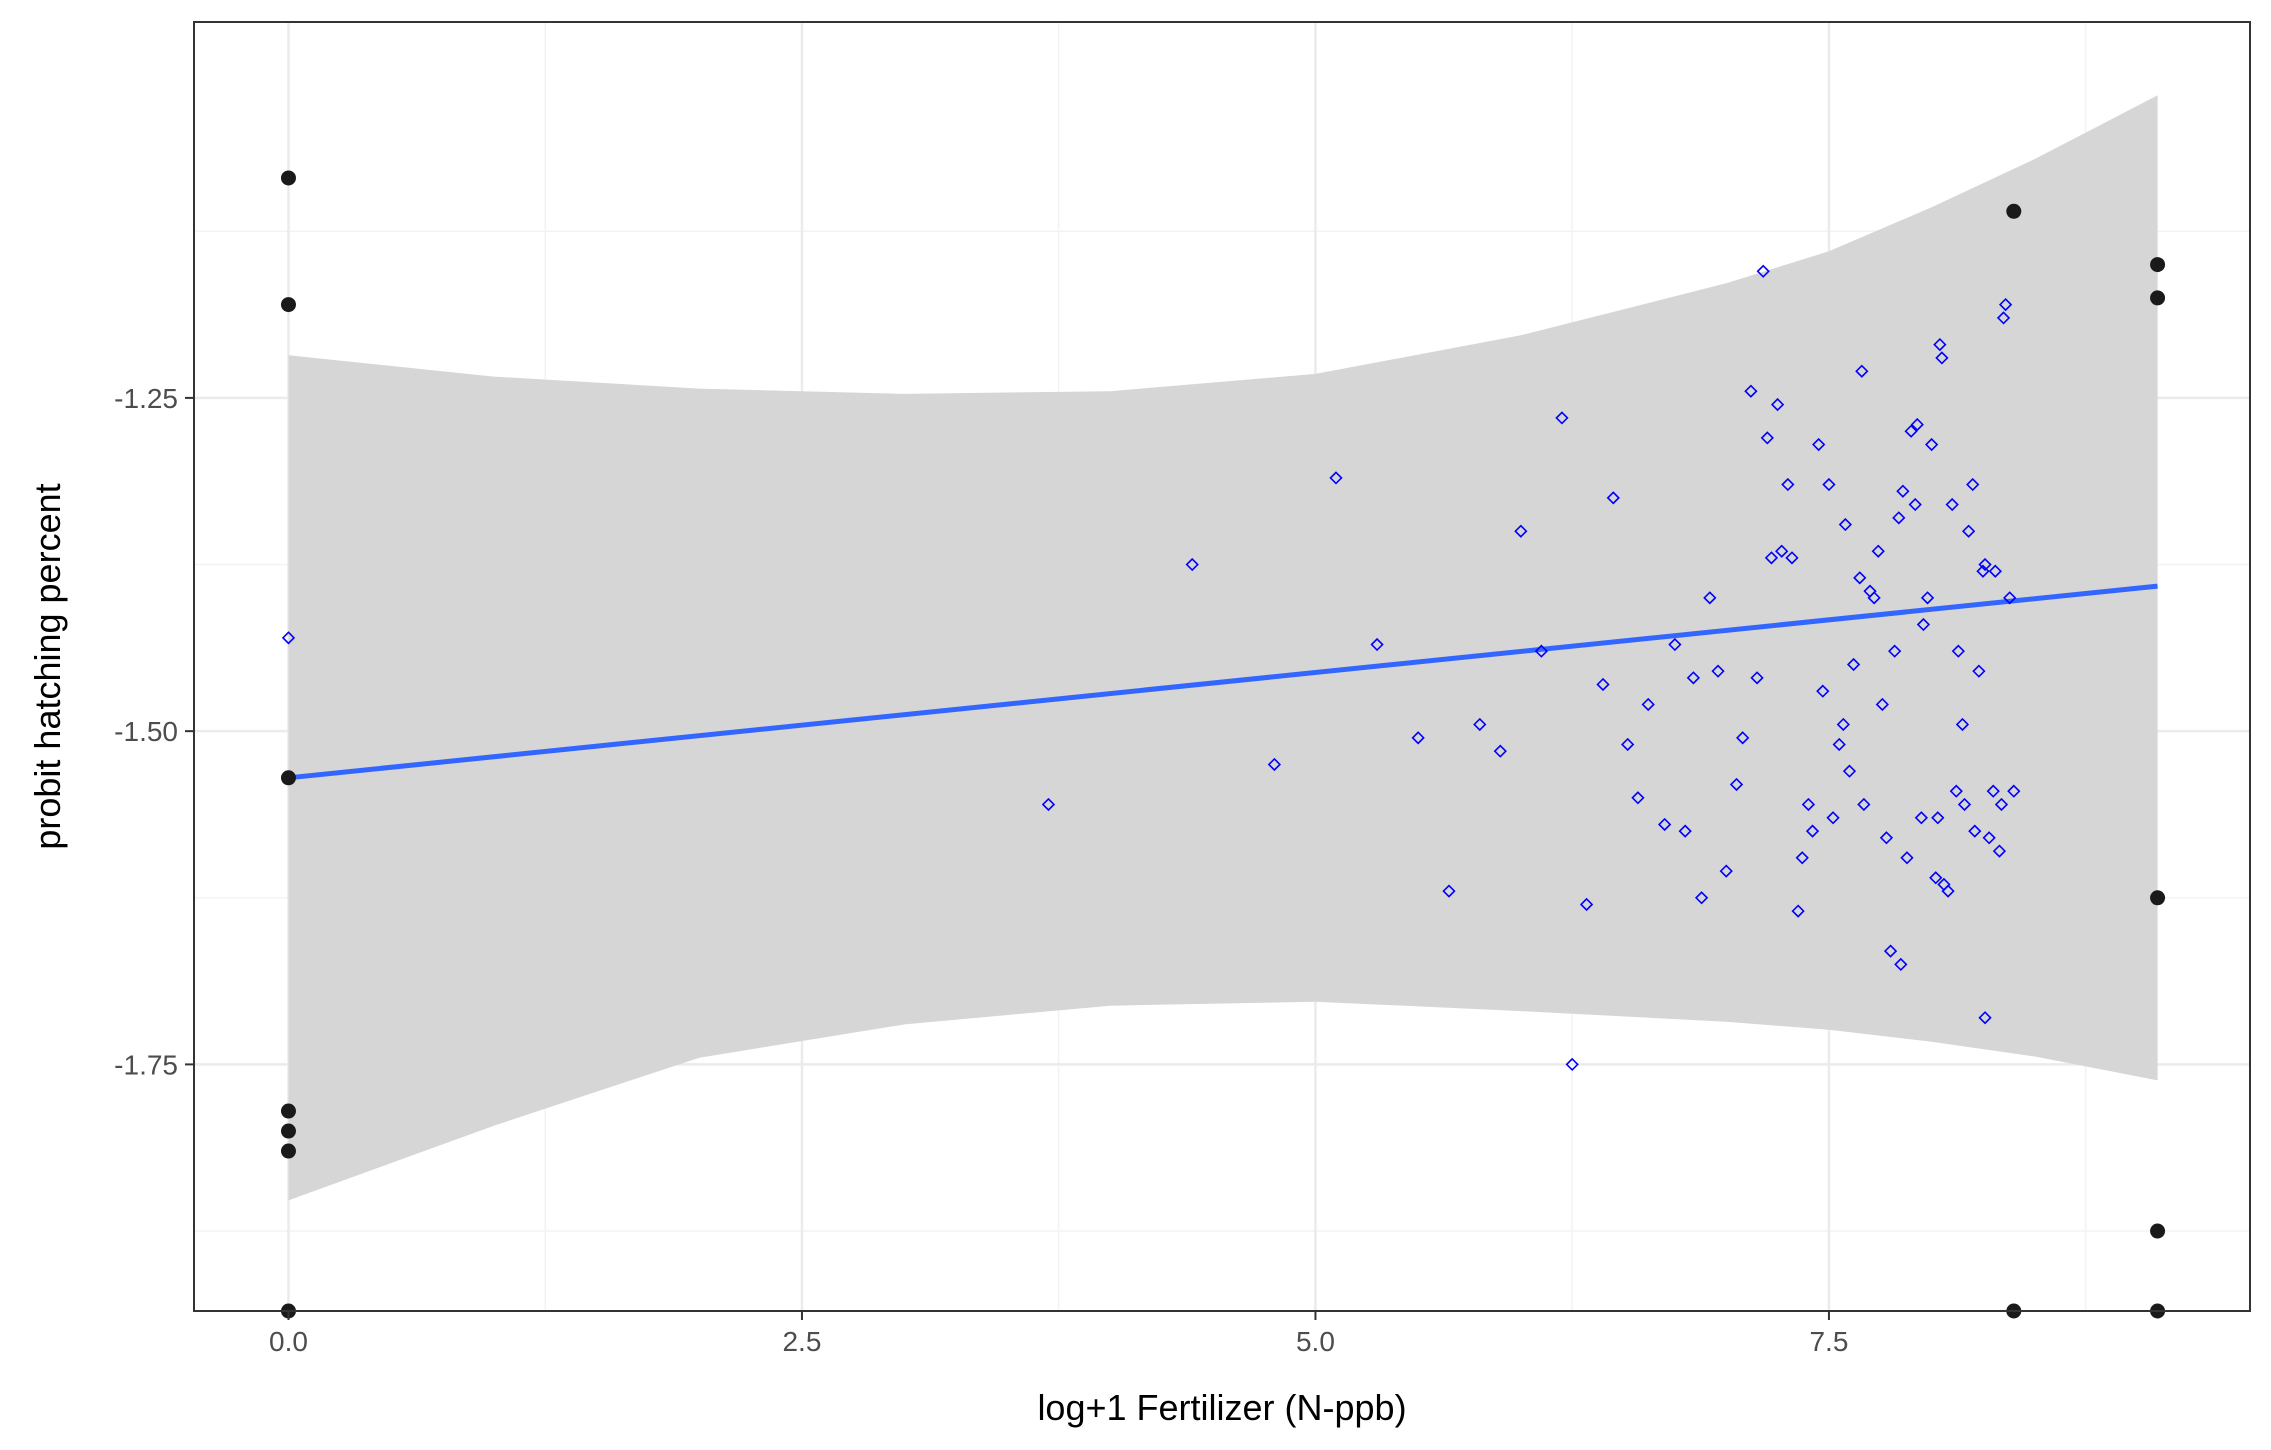 This screenshot has width=2271, height=1450. I want to click on y-tick-label: -1.75, so click(146, 1064).